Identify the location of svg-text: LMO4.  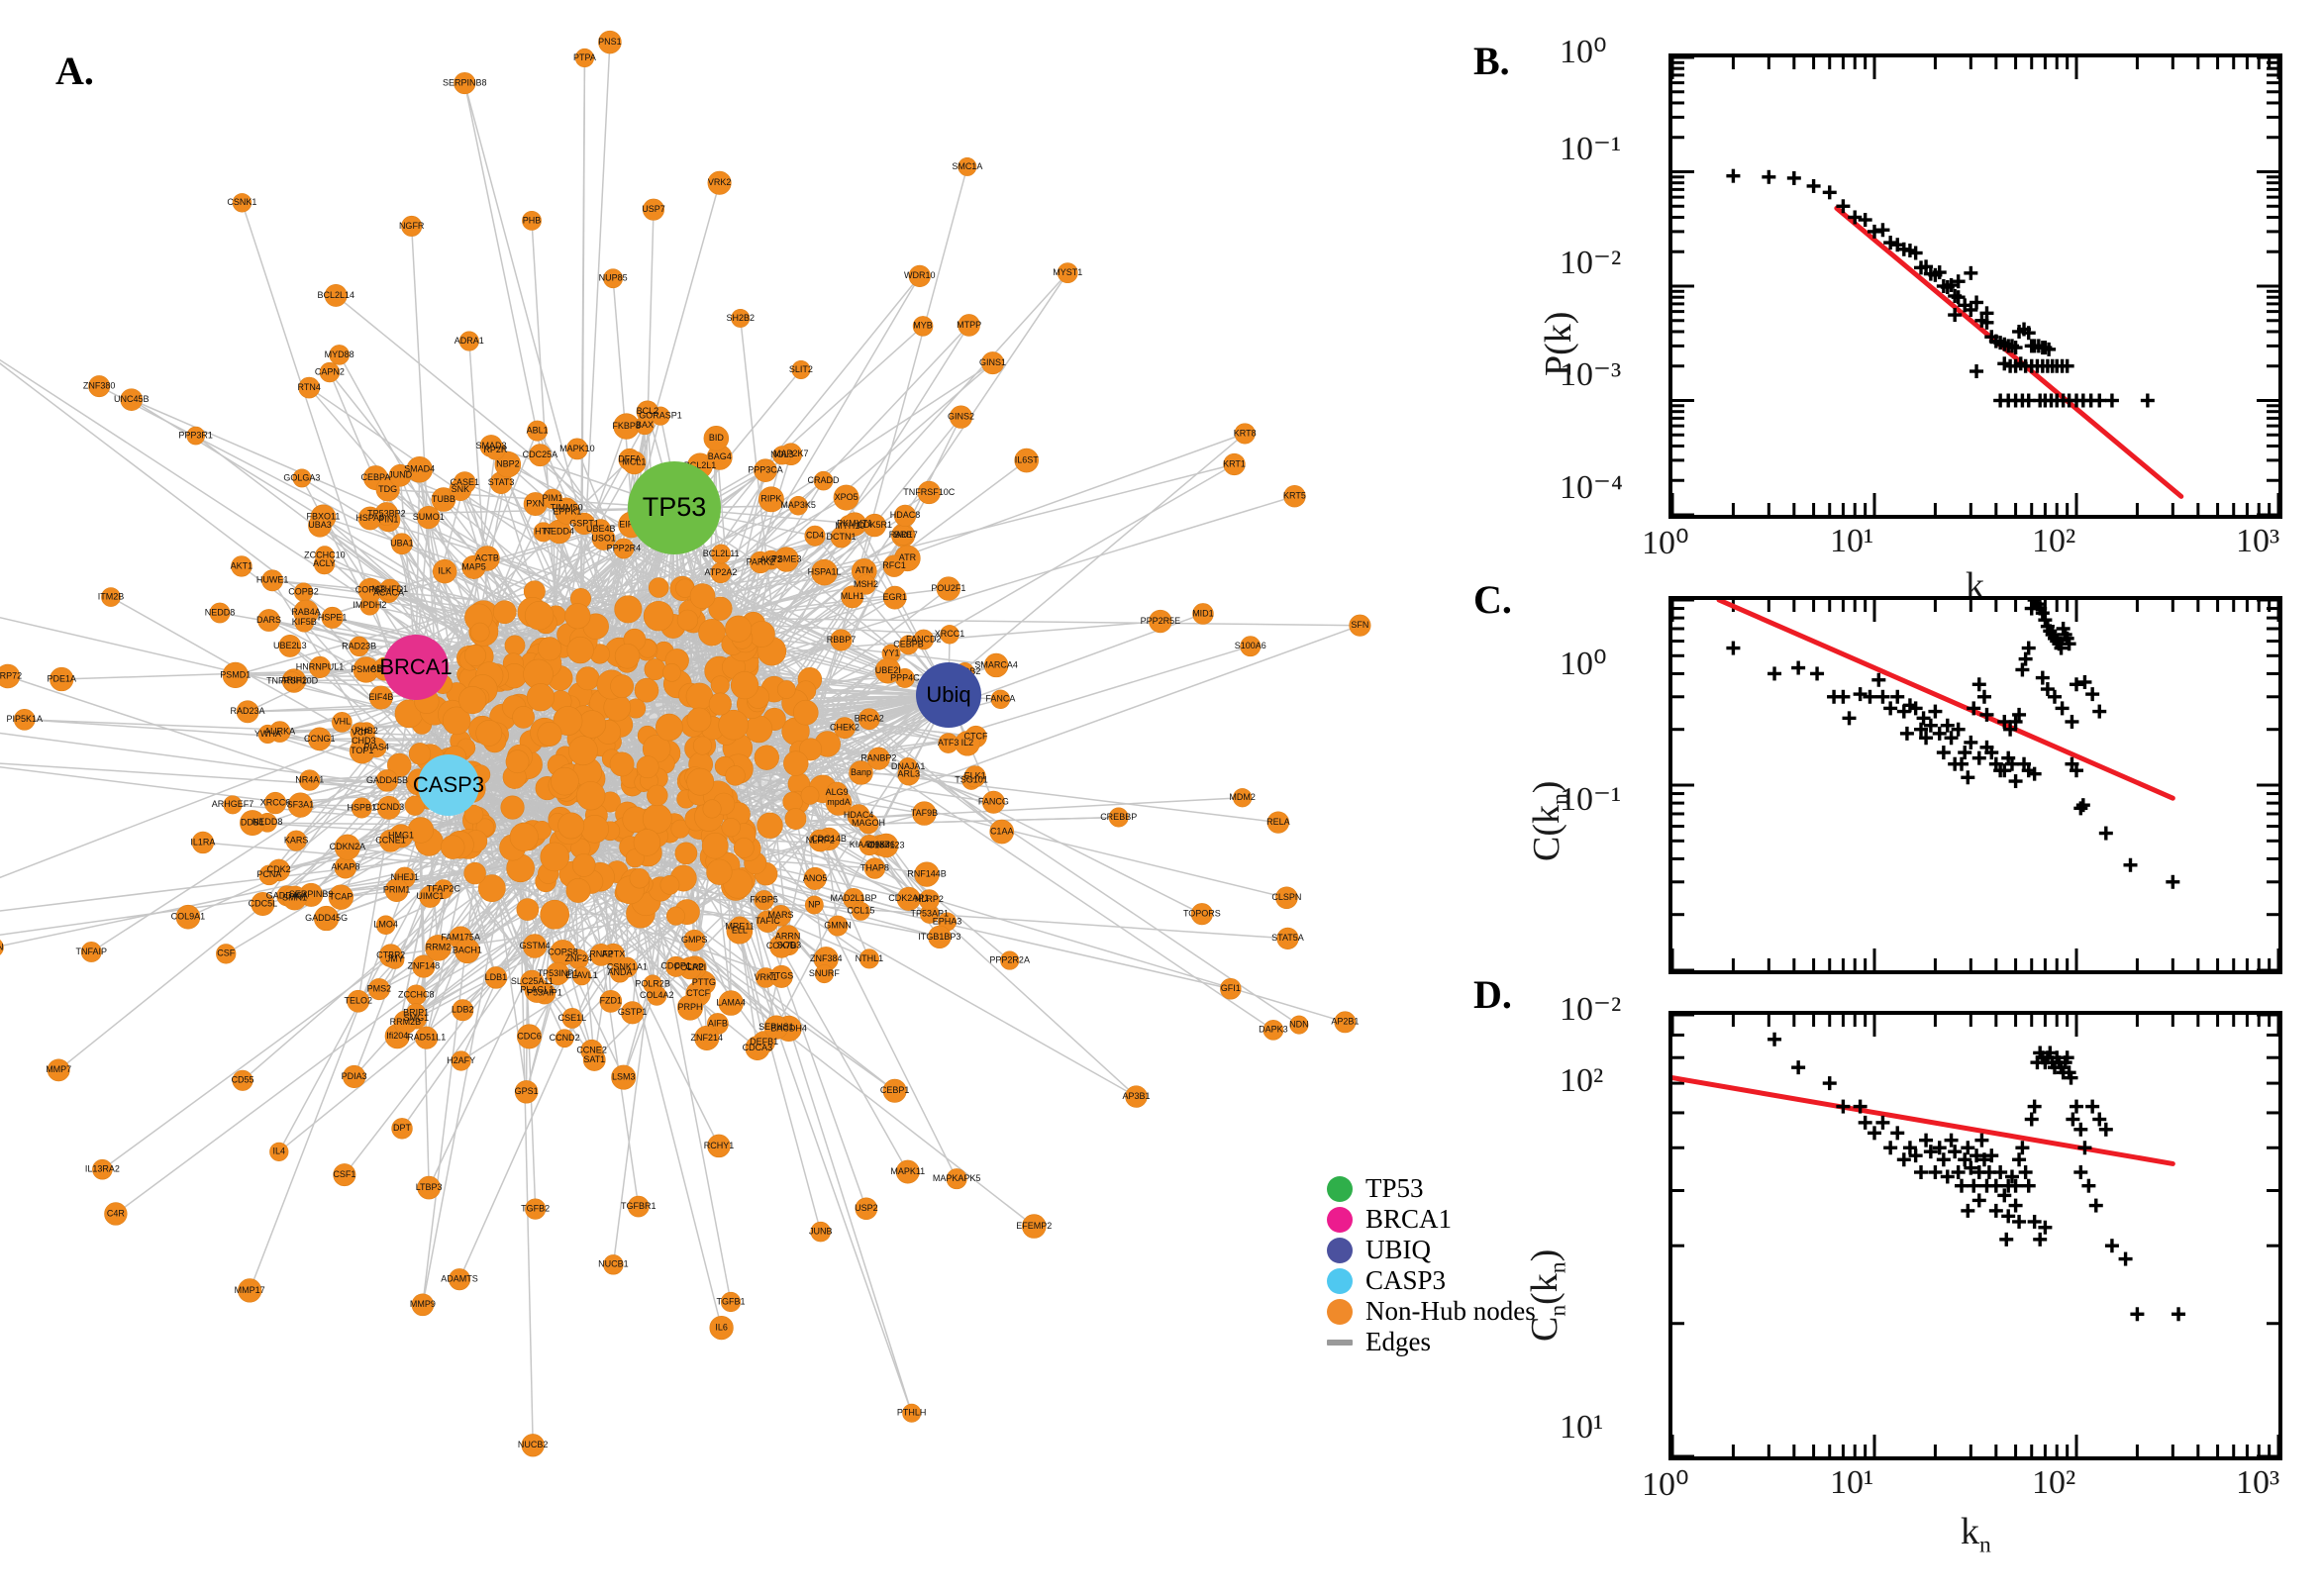
(386, 925).